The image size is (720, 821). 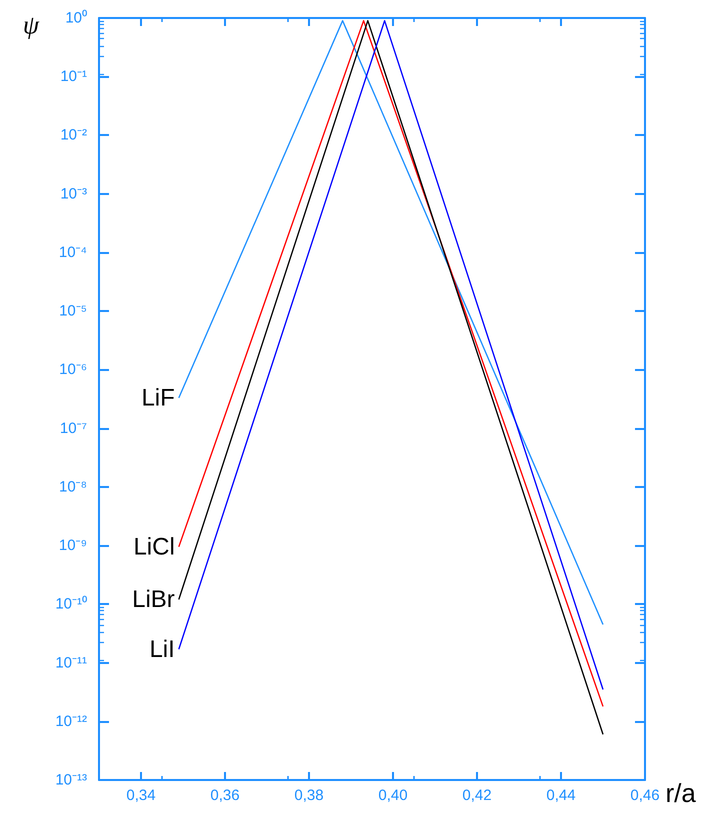 What do you see at coordinates (477, 795) in the screenshot?
I see `x-tick-label: 0,42` at bounding box center [477, 795].